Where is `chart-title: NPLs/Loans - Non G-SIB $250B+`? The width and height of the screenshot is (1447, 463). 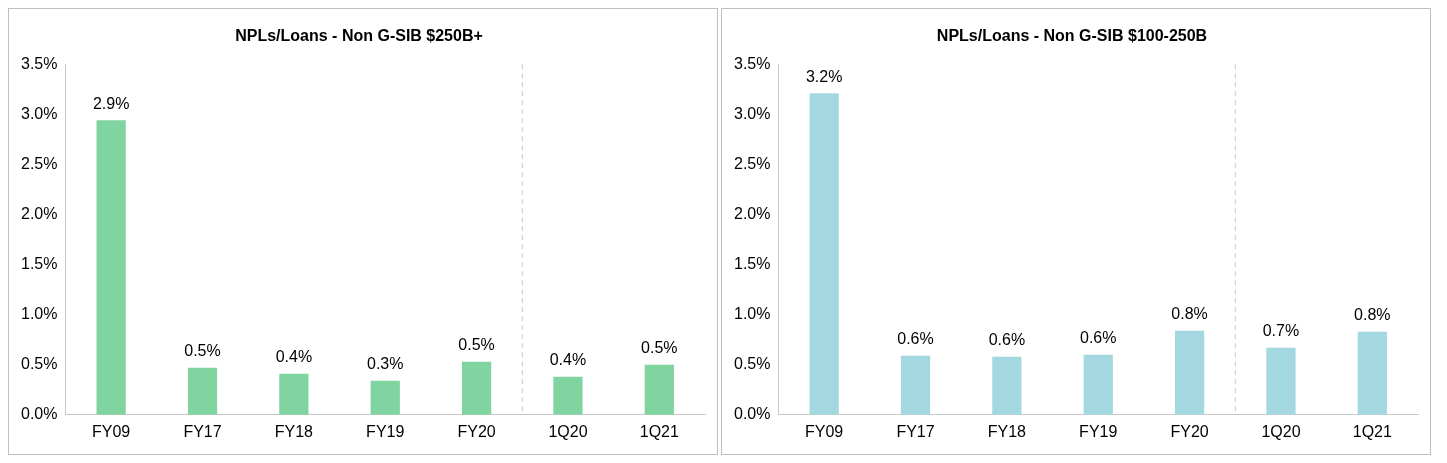 chart-title: NPLs/Loans - Non G-SIB $250B+ is located at coordinates (359, 36).